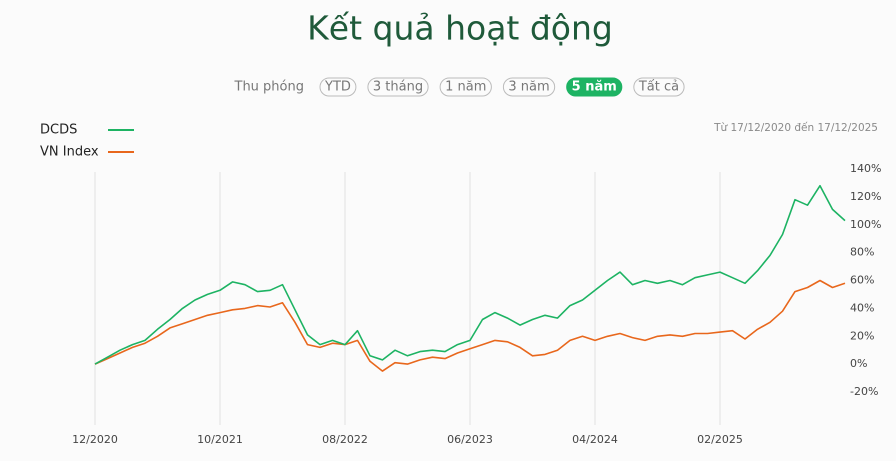 This screenshot has height=461, width=896. Describe the element at coordinates (865, 196) in the screenshot. I see `y-tick-label: 120%` at that location.